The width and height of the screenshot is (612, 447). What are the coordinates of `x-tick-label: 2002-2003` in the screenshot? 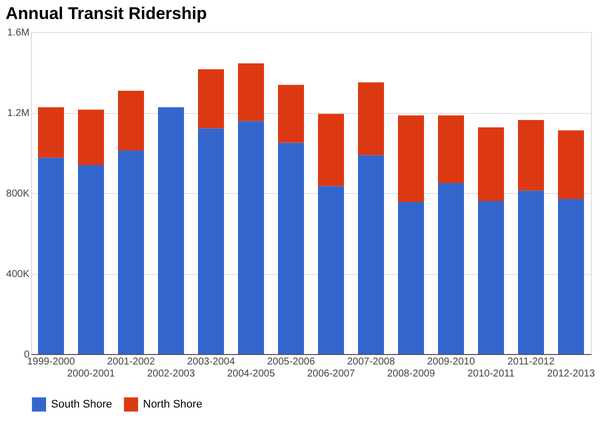 It's located at (171, 374).